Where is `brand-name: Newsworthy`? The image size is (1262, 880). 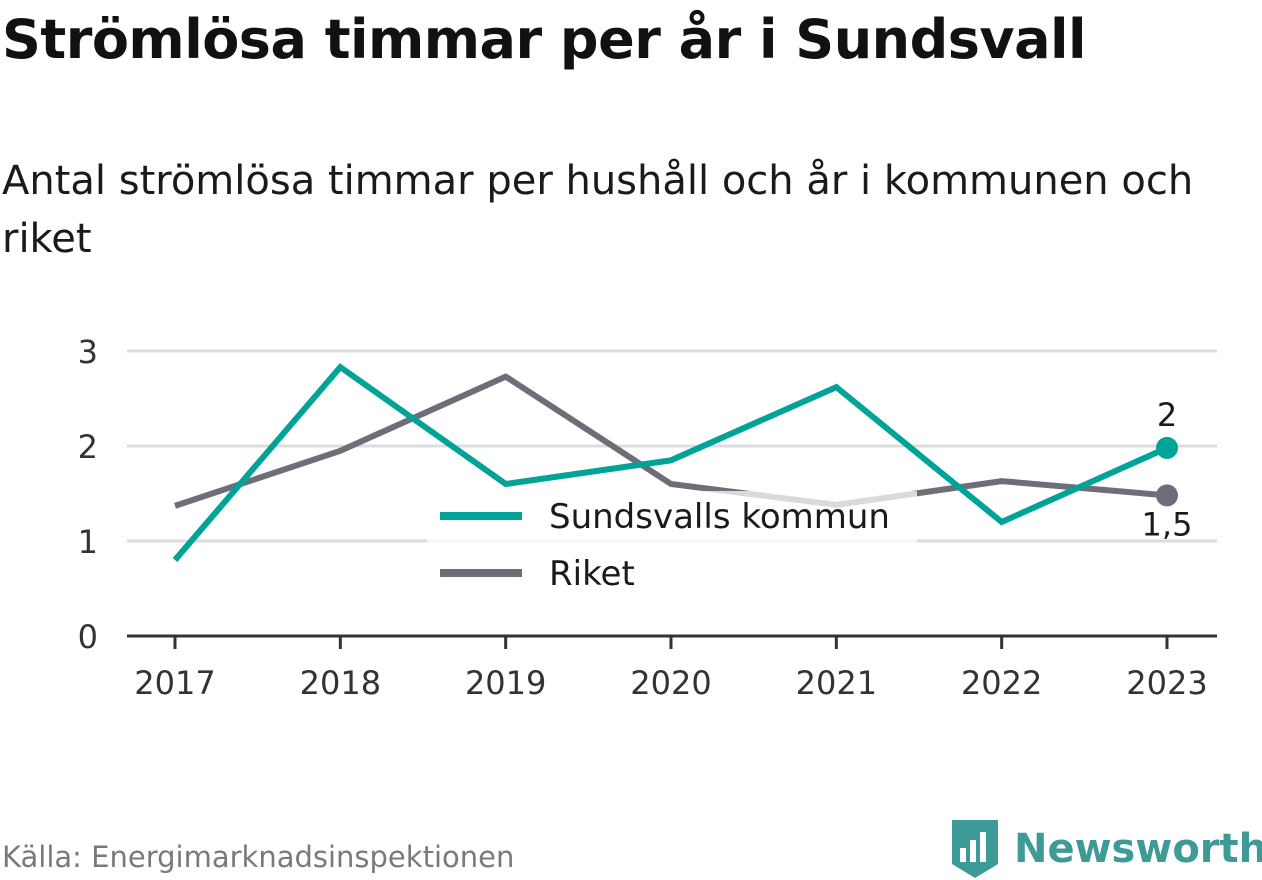
brand-name: Newsworthy is located at coordinates (1138, 849).